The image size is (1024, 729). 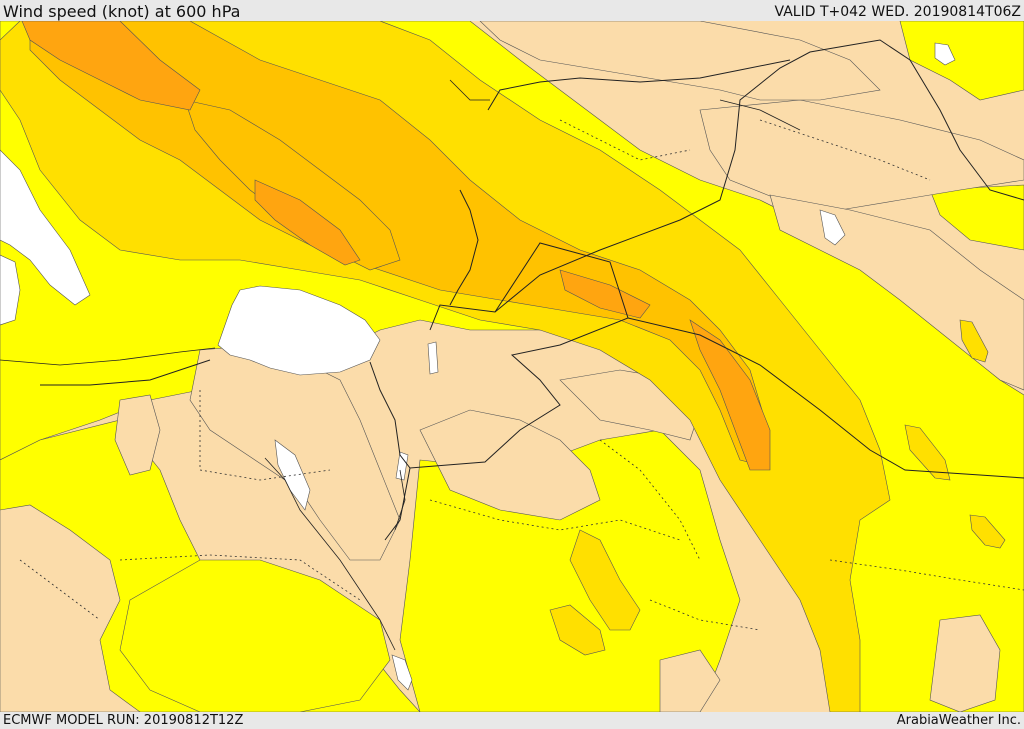 I want to click on title-bar, so click(x=512, y=10).